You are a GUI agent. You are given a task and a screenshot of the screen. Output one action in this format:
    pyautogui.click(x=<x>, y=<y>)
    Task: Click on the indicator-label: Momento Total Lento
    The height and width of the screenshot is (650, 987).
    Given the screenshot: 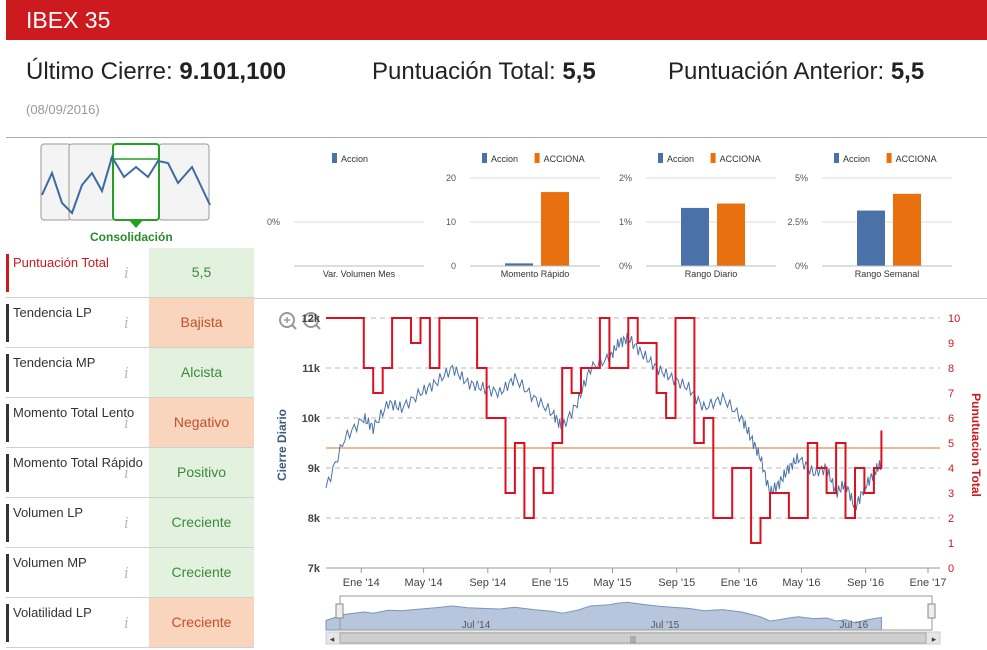 What is the action you would take?
    pyautogui.click(x=76, y=423)
    